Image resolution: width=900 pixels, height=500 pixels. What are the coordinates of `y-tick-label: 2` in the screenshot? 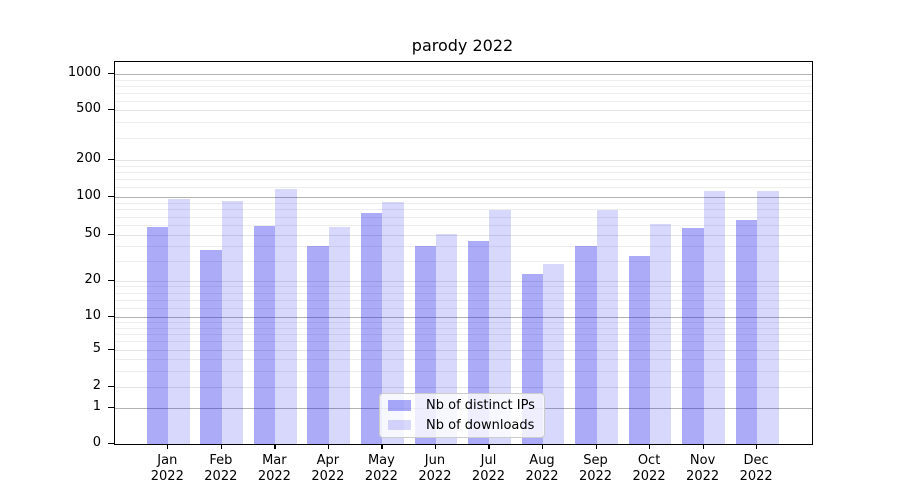 It's located at (96, 385).